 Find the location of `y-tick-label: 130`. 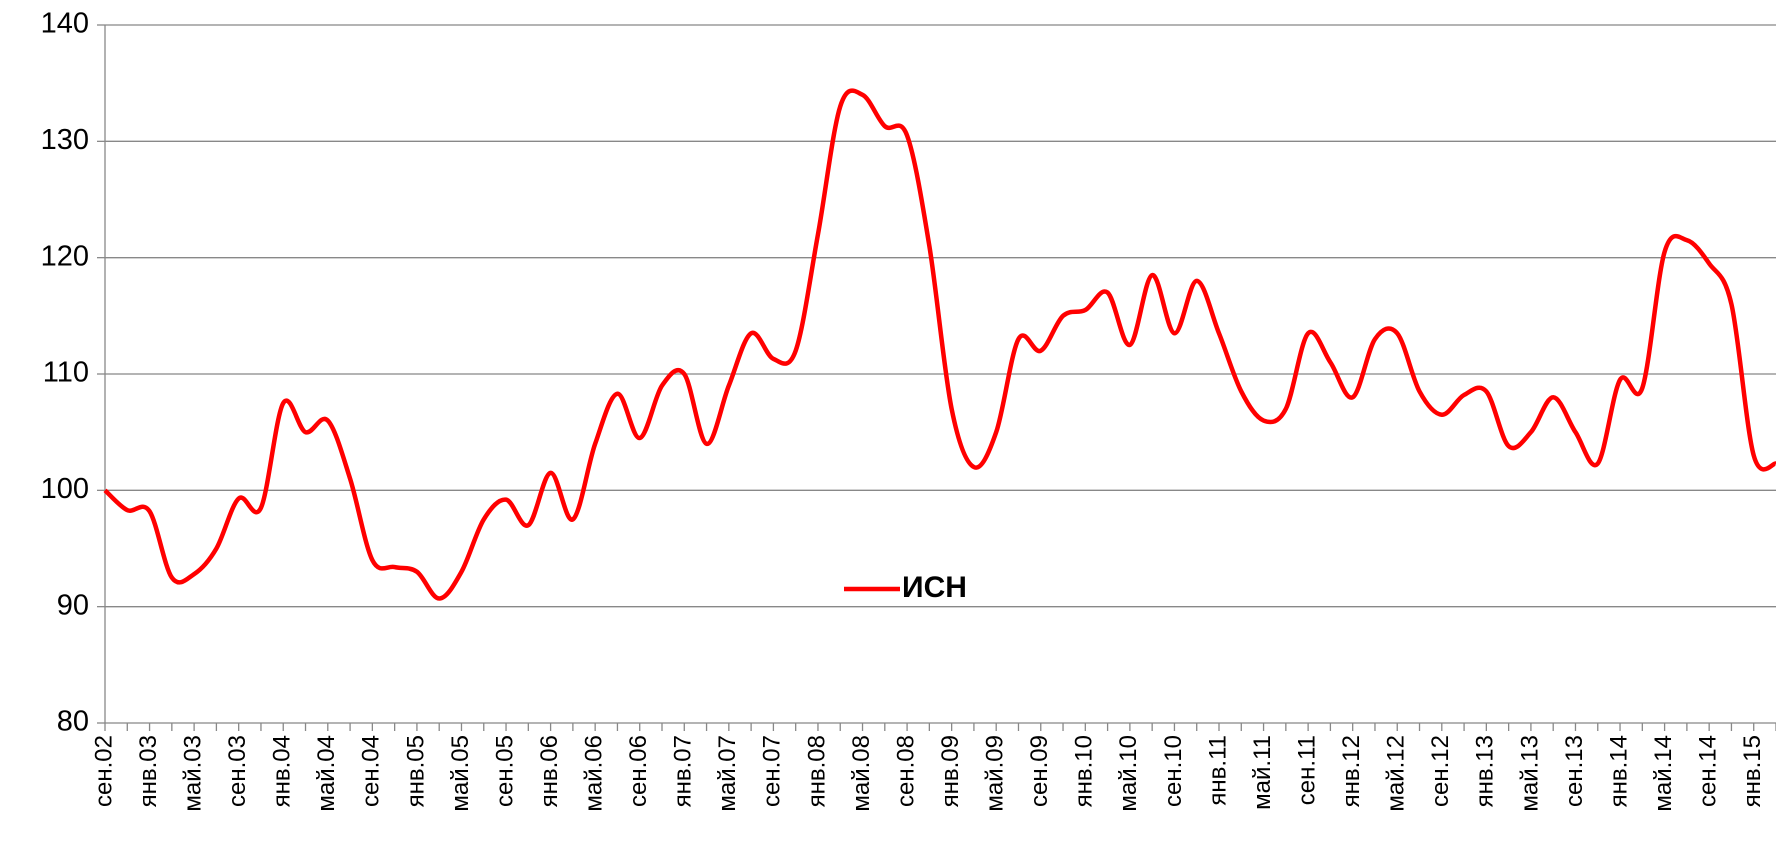

y-tick-label: 130 is located at coordinates (65, 140).